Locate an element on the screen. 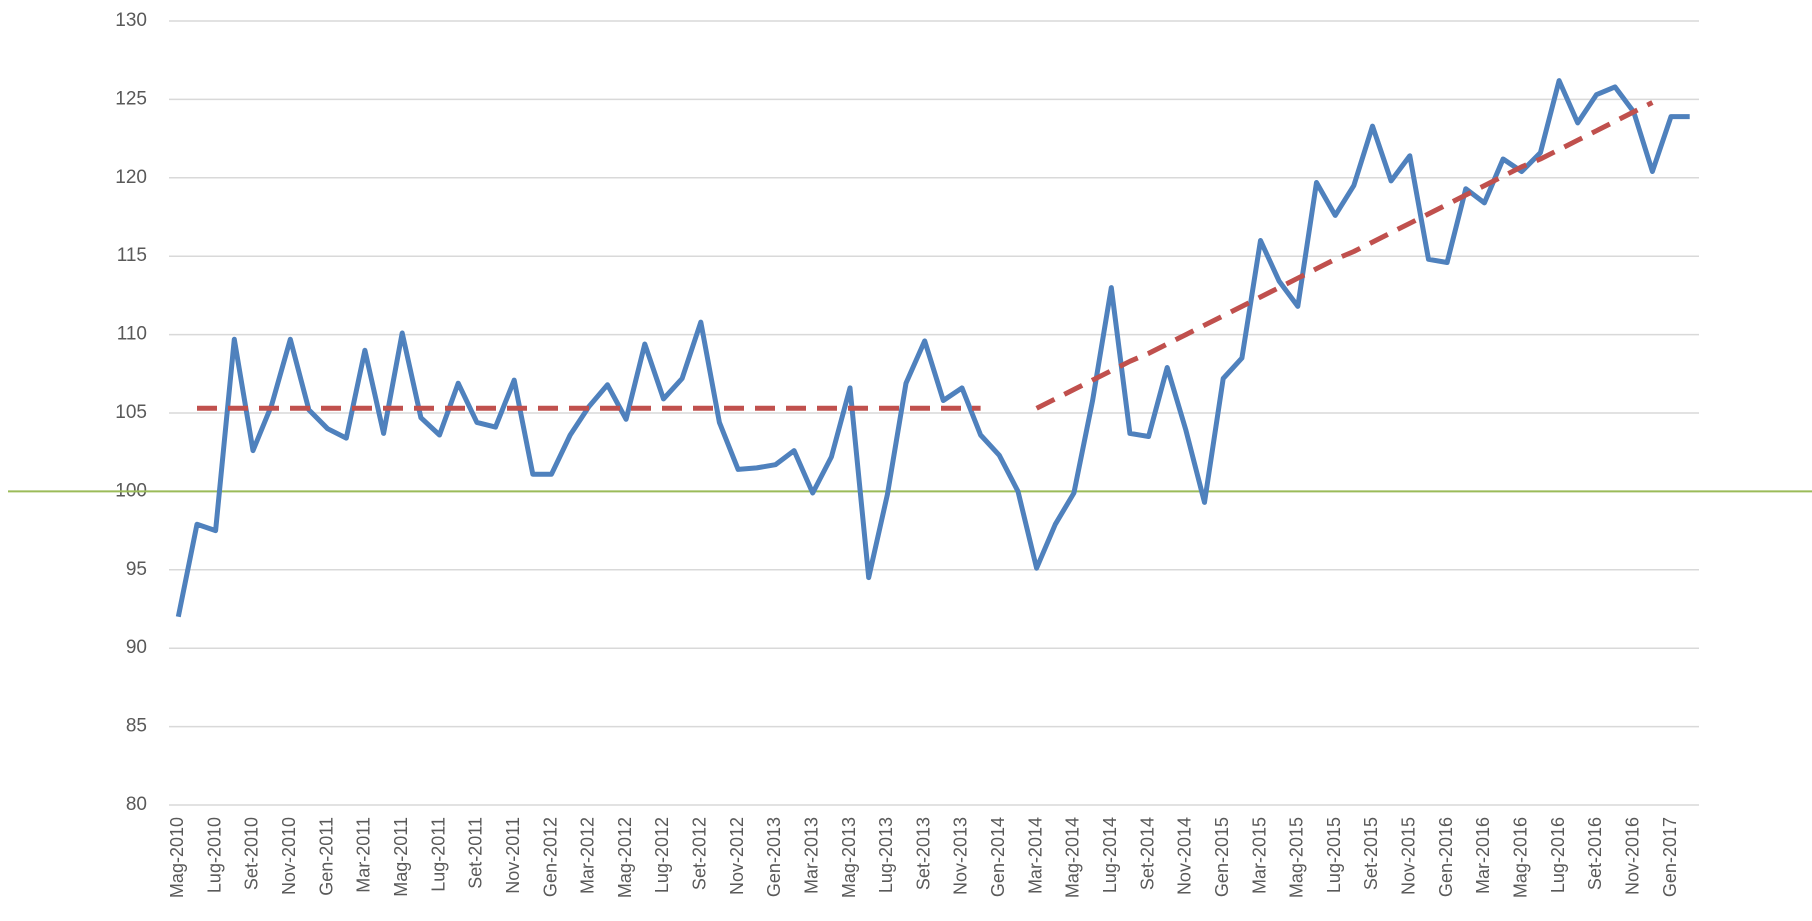  x-tick-label: Mag-2010 is located at coordinates (177, 857).